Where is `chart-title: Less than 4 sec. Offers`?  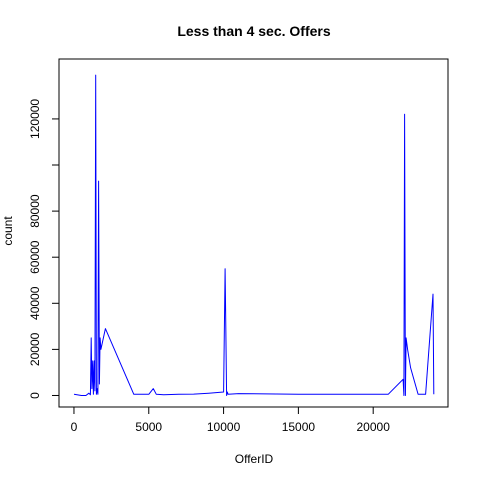
chart-title: Less than 4 sec. Offers is located at coordinates (254, 31).